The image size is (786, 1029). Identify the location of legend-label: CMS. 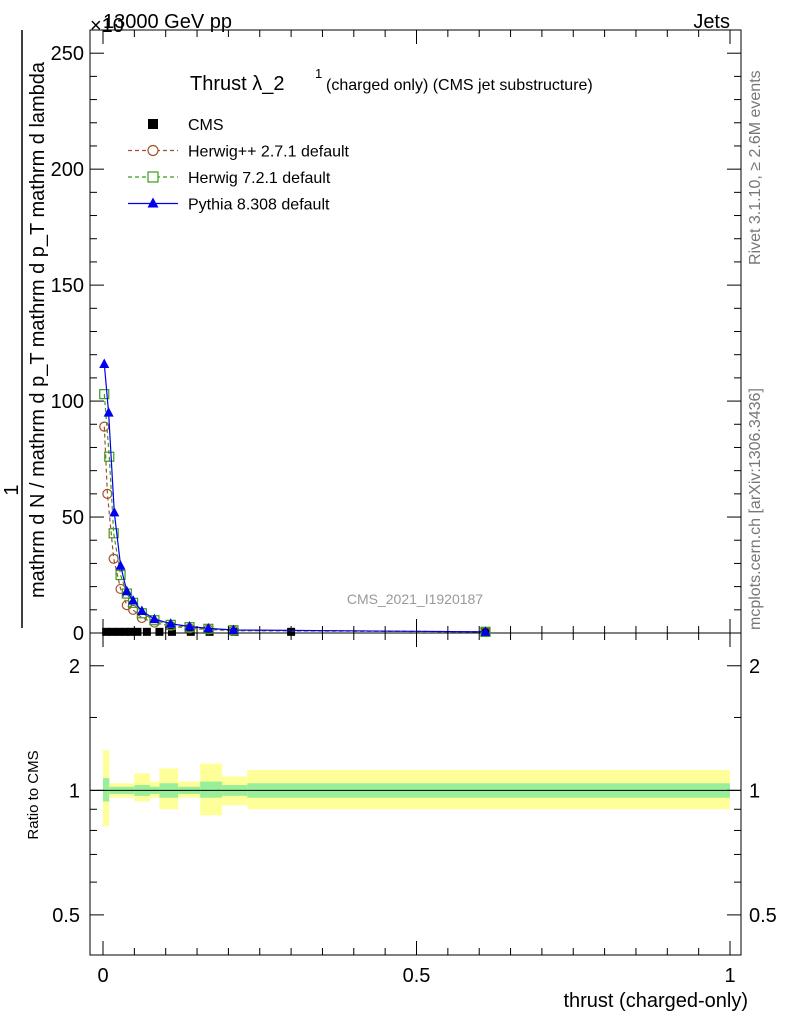
(206, 125).